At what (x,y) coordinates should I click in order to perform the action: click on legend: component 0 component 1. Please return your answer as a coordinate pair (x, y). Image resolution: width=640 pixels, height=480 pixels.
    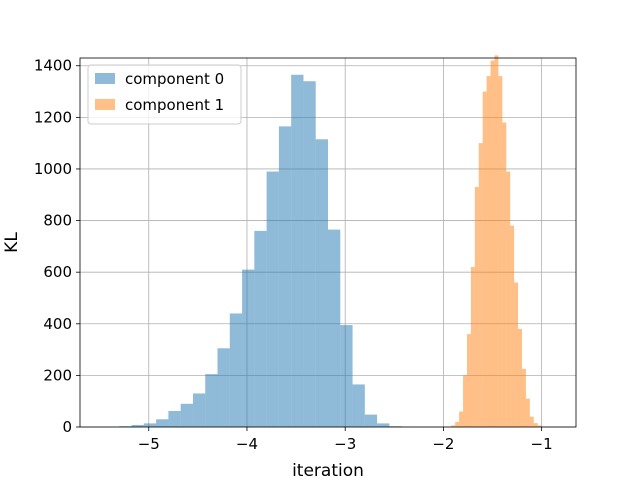
    Looking at the image, I should click on (164, 94).